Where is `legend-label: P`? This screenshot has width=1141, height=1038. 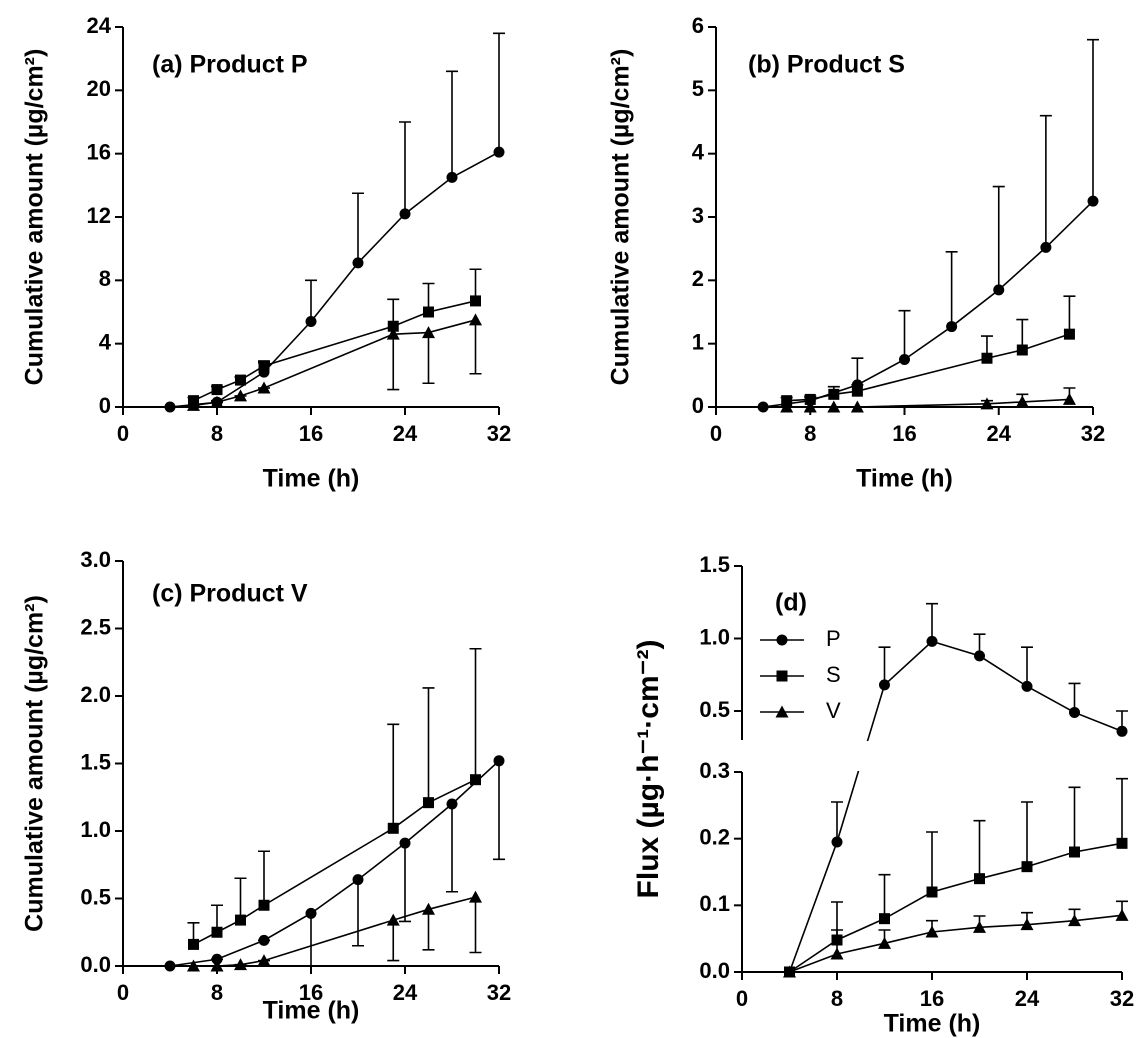
legend-label: P is located at coordinates (833, 638).